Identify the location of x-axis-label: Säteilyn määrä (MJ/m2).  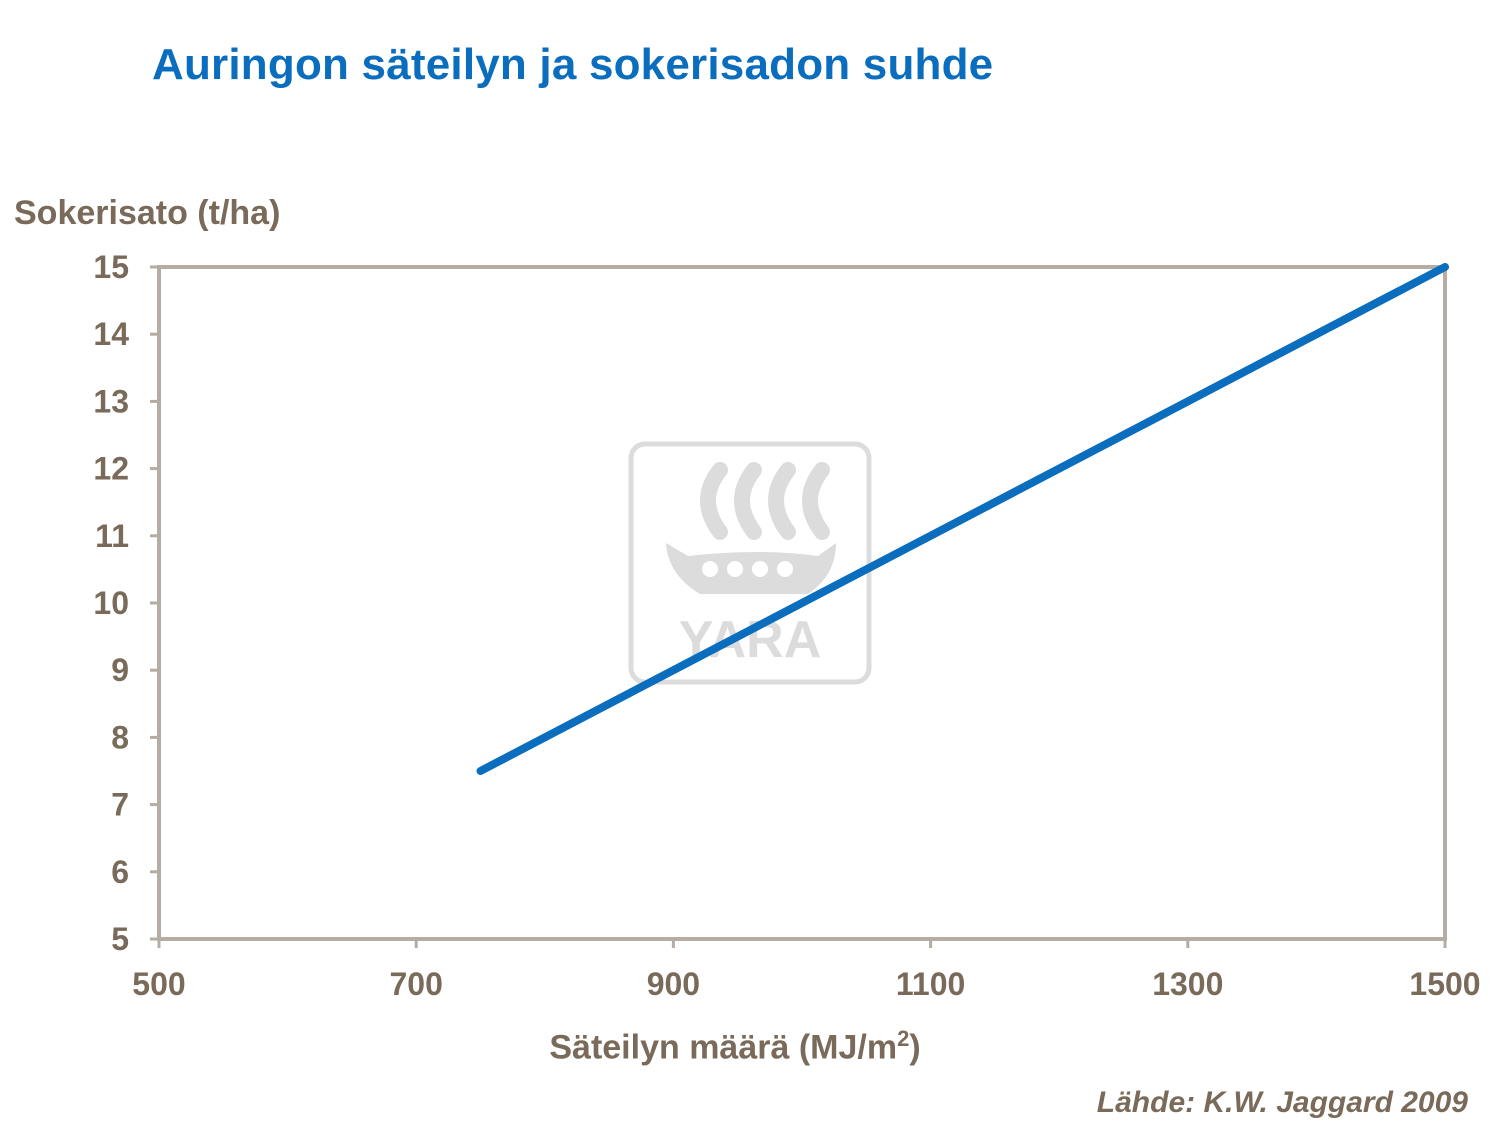
(735, 1046).